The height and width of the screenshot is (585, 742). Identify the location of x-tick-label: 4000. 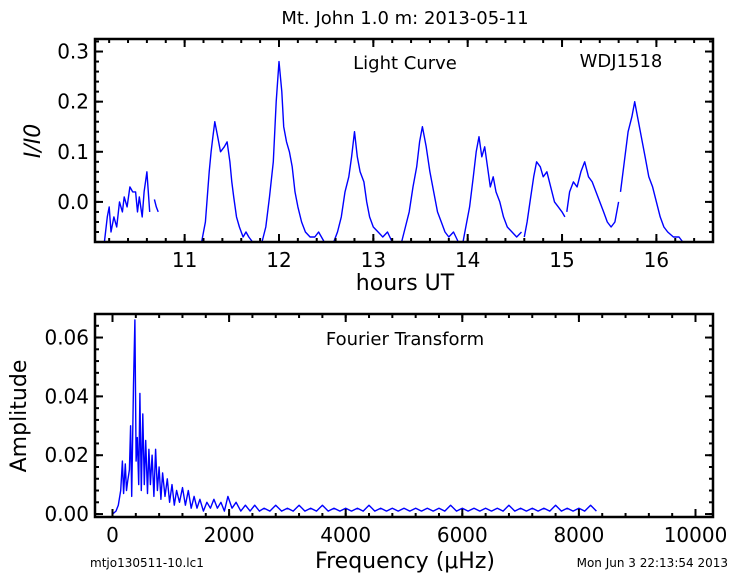
(345, 535).